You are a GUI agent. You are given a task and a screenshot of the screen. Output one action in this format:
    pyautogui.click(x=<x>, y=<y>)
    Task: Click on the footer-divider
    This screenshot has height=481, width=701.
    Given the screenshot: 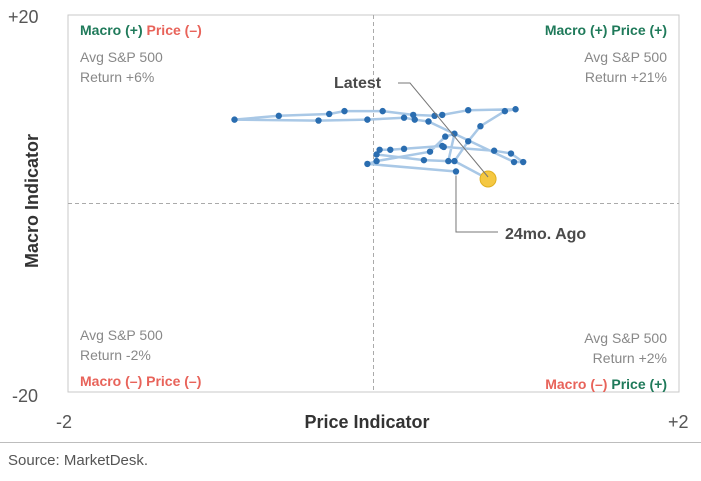 What is the action you would take?
    pyautogui.click(x=350, y=442)
    